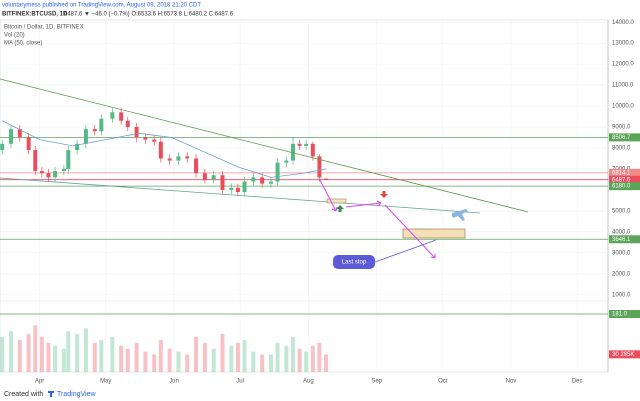  I want to click on volume-label: 30 285K, so click(623, 355).